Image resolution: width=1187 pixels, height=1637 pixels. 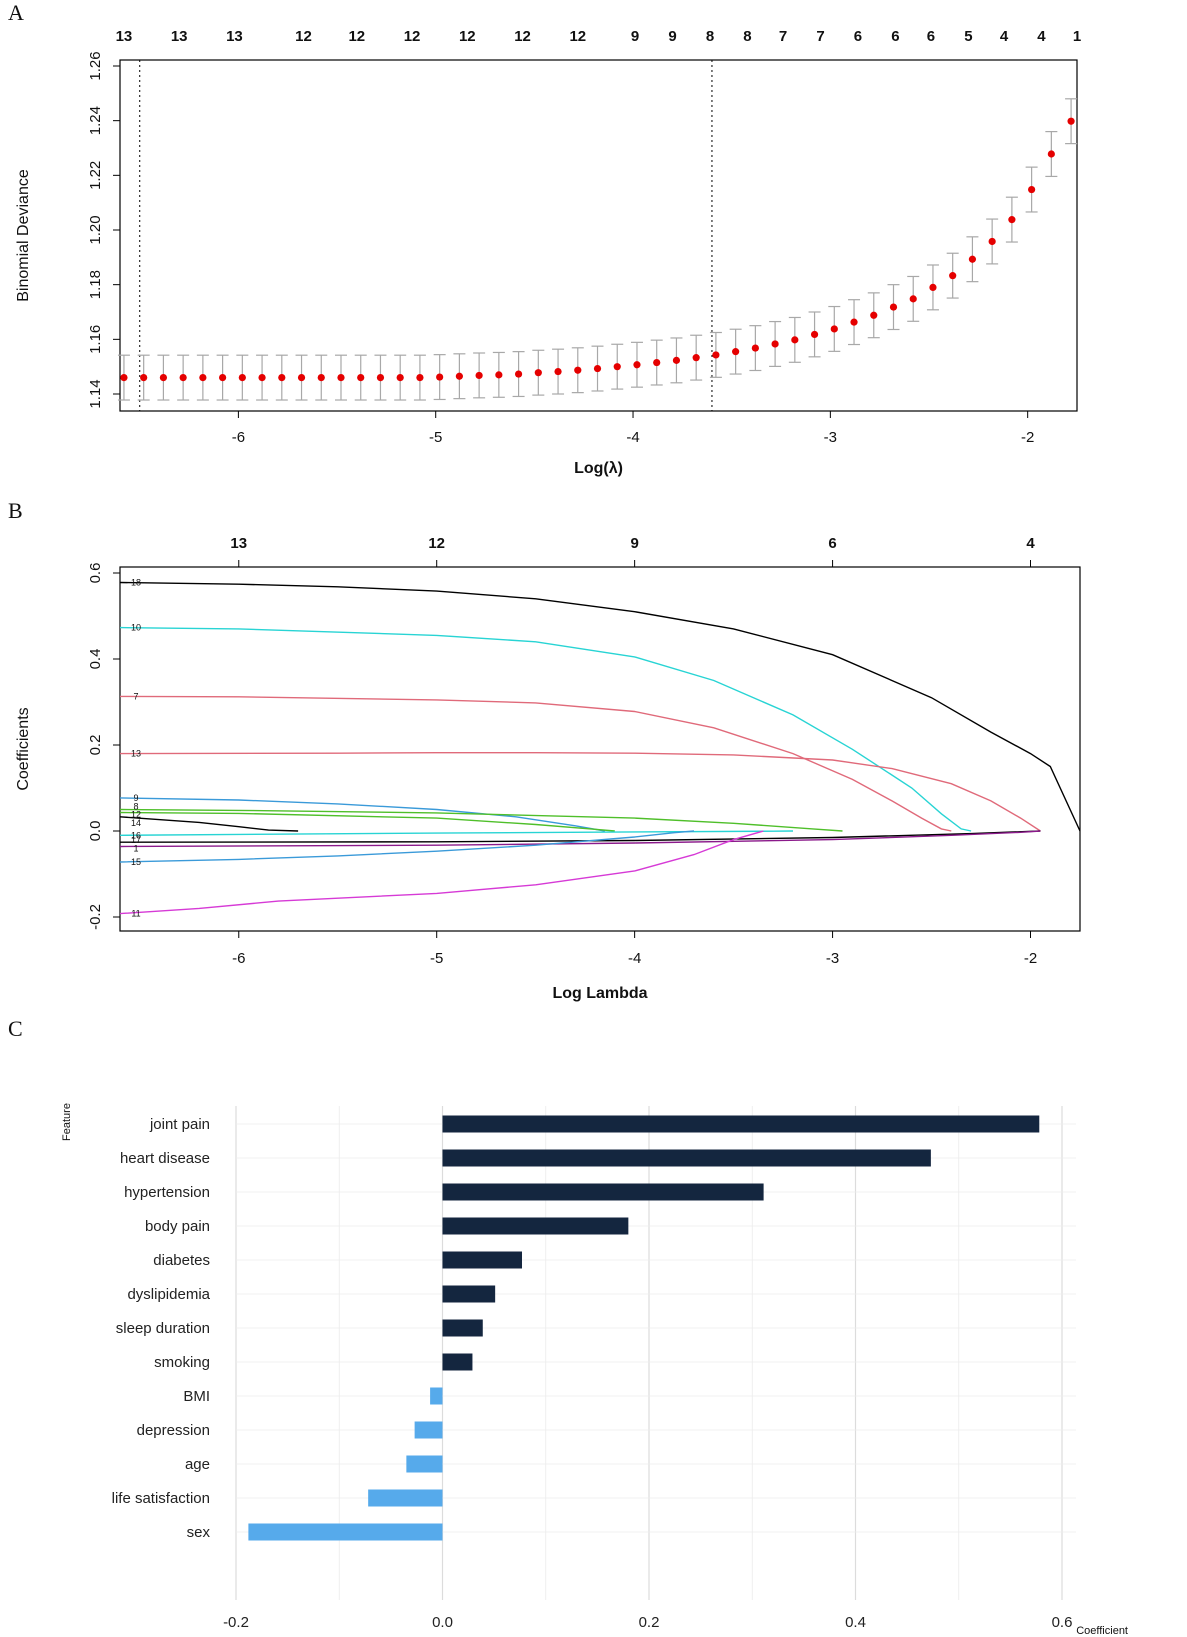 What do you see at coordinates (15, 510) in the screenshot?
I see `panel-letter-b: B` at bounding box center [15, 510].